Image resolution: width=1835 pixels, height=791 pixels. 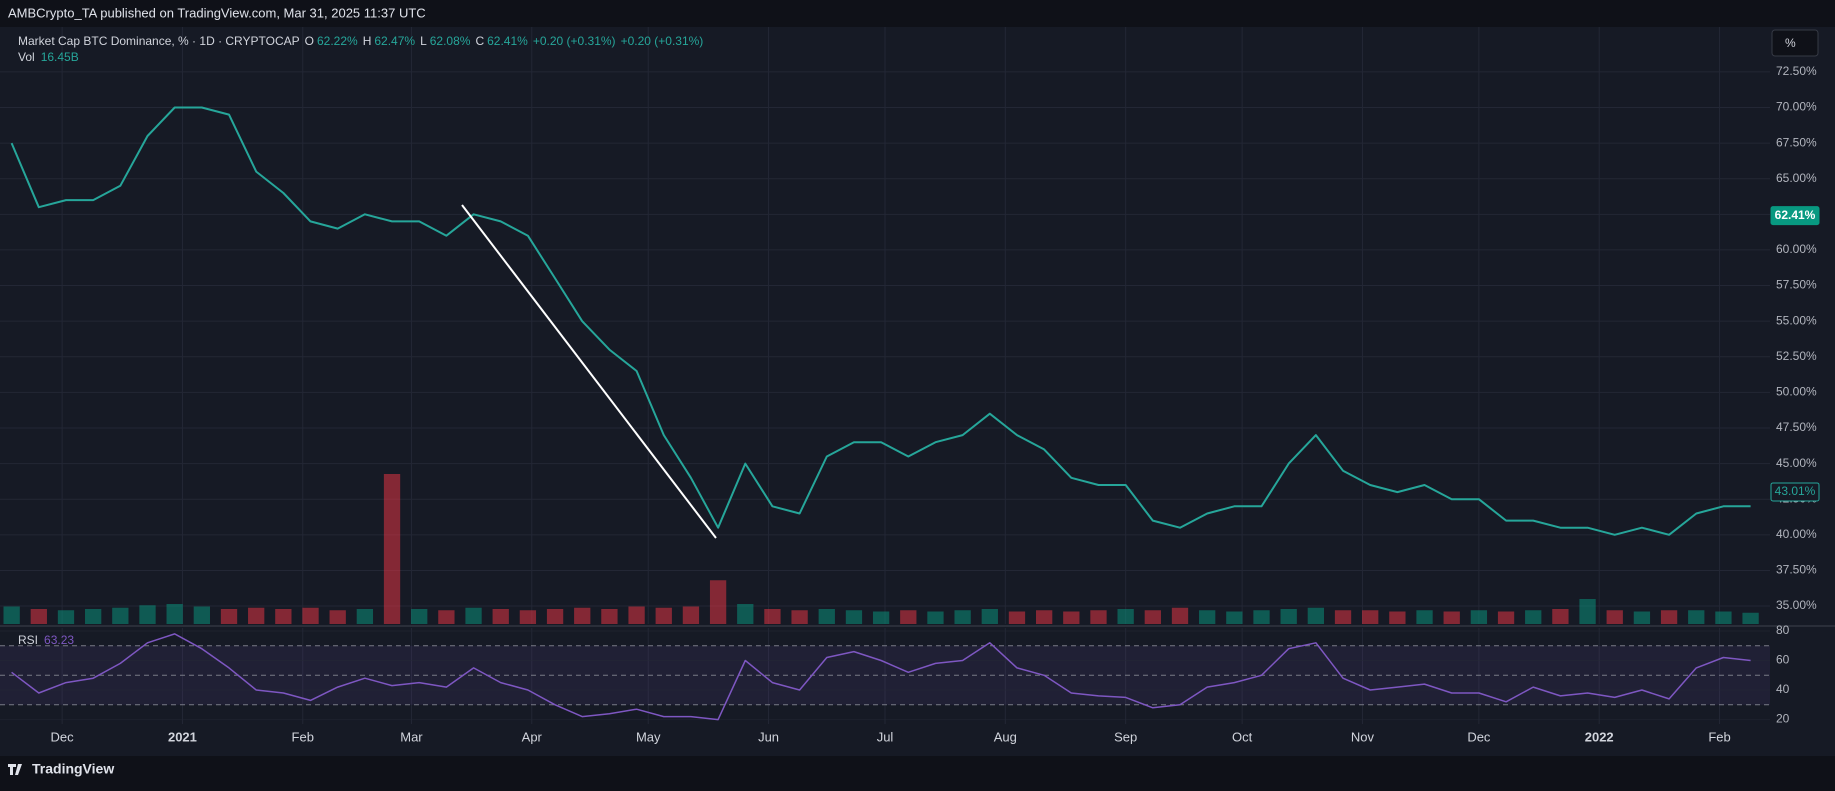 What do you see at coordinates (1796, 534) in the screenshot?
I see `y-tick-label: 40.00%` at bounding box center [1796, 534].